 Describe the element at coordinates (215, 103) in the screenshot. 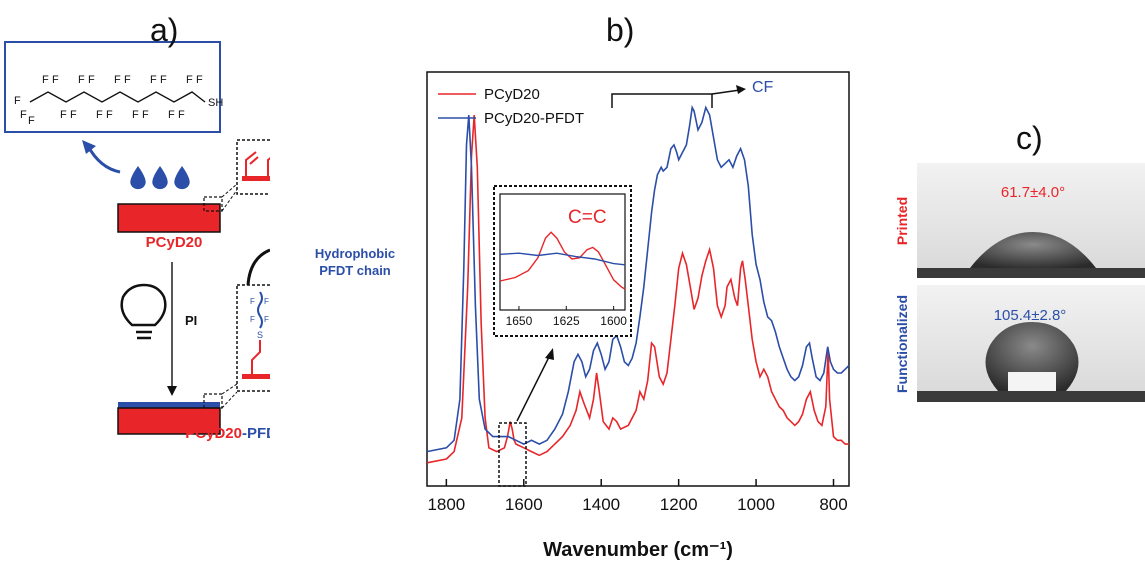

I see `thiol-label: SH` at that location.